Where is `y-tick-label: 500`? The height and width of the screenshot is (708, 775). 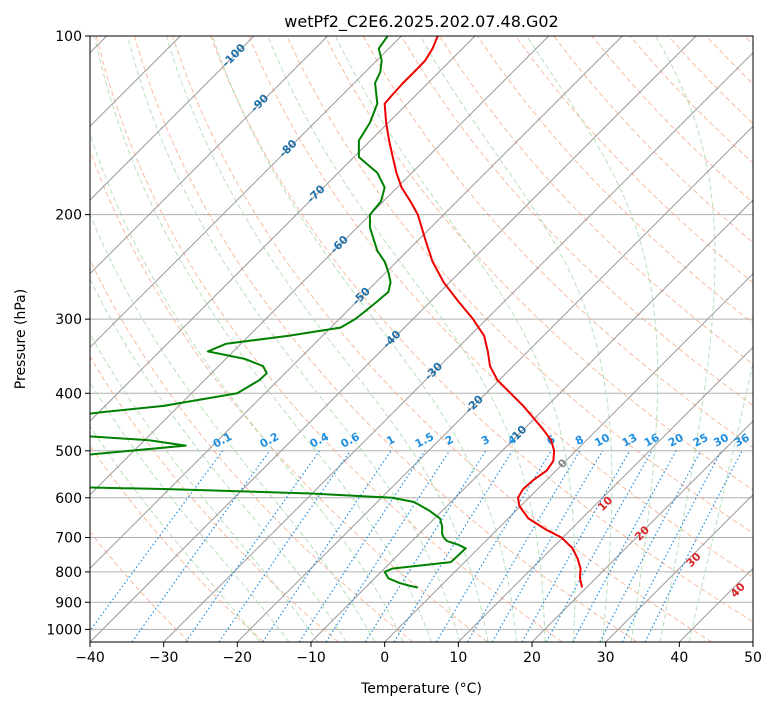
y-tick-label: 500 is located at coordinates (68, 452).